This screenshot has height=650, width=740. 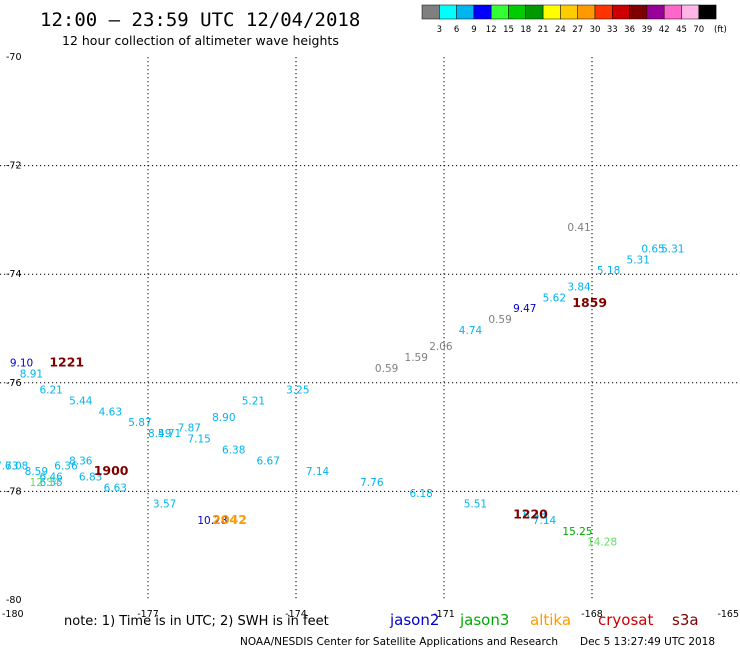 I want to click on chart-title: 12:00 – 23:59 UTC 12/04/2018, so click(x=200, y=20).